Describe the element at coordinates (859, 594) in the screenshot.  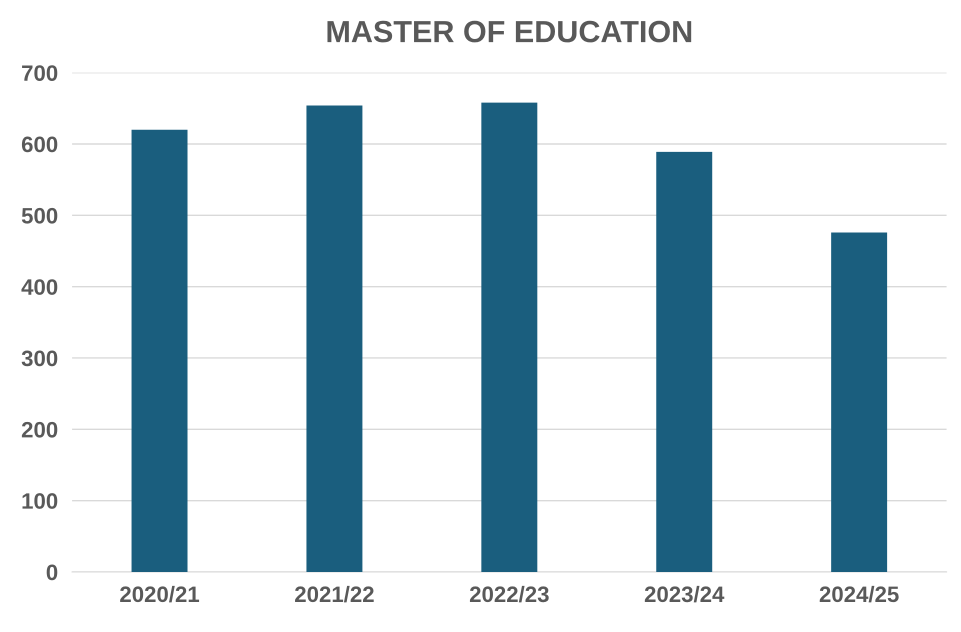
I see `x-tick-label: 2024/25` at that location.